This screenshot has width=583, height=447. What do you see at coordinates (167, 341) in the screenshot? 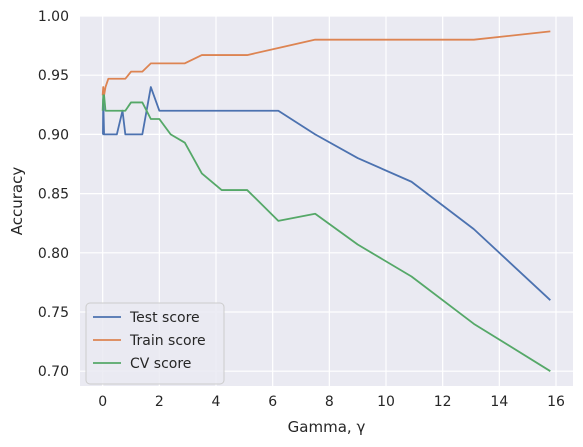
I see `legend-entry: Train score` at bounding box center [167, 341].